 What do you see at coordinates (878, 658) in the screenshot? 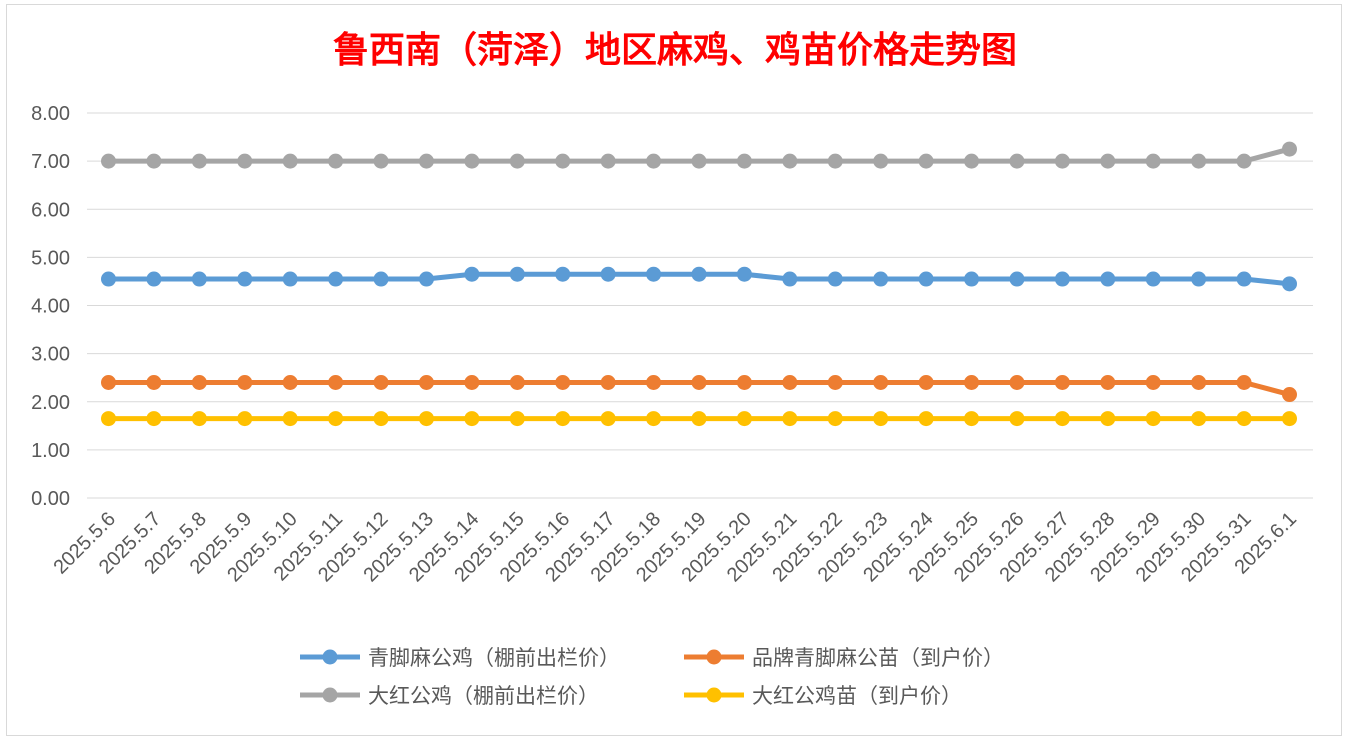
I see `legend-label: 品牌青脚麻公苗（到户价）` at bounding box center [878, 658].